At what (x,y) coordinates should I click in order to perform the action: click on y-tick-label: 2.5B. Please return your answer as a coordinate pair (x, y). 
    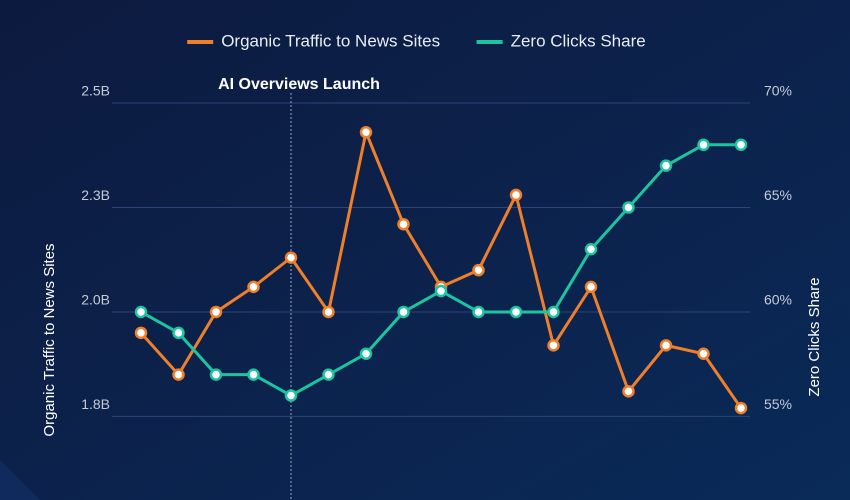
    Looking at the image, I should click on (95, 91).